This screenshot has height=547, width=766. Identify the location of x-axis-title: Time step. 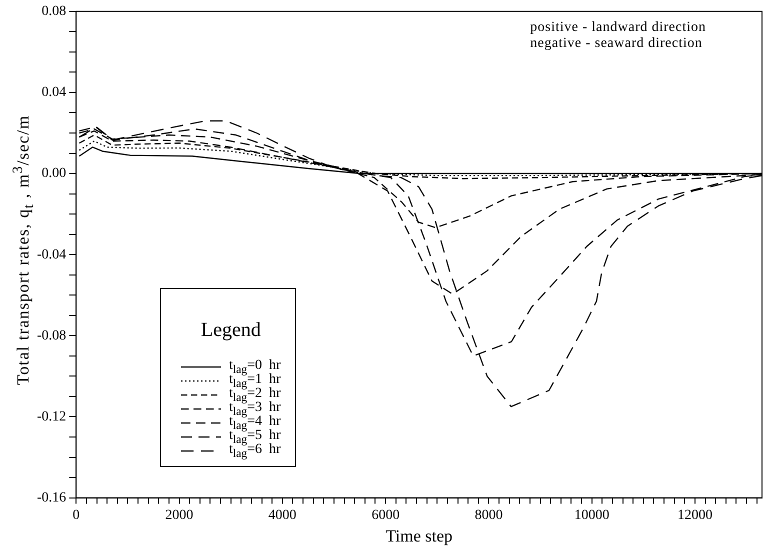
(419, 536).